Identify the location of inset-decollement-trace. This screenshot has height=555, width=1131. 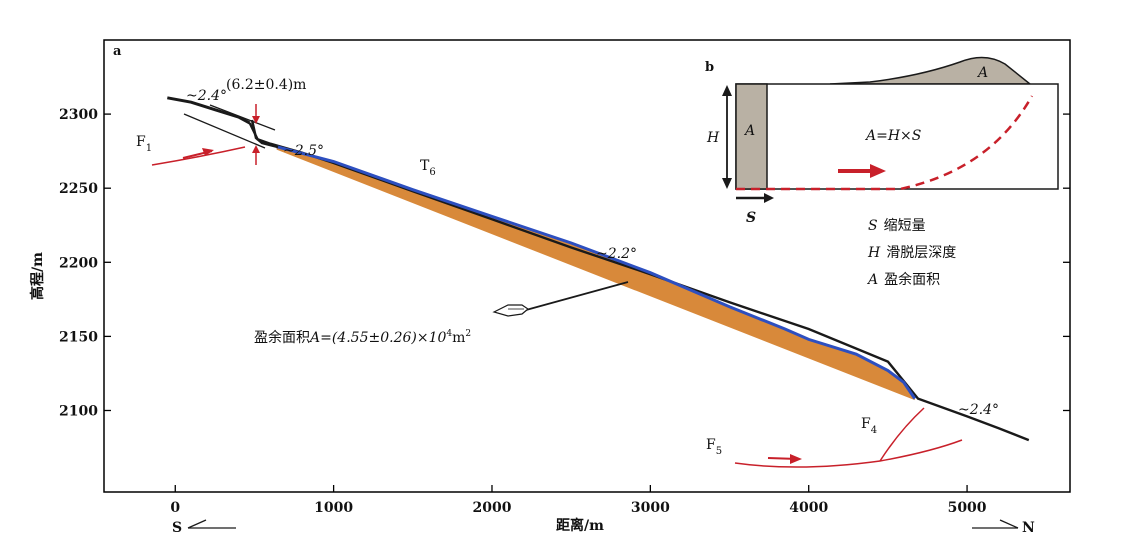
(885, 143).